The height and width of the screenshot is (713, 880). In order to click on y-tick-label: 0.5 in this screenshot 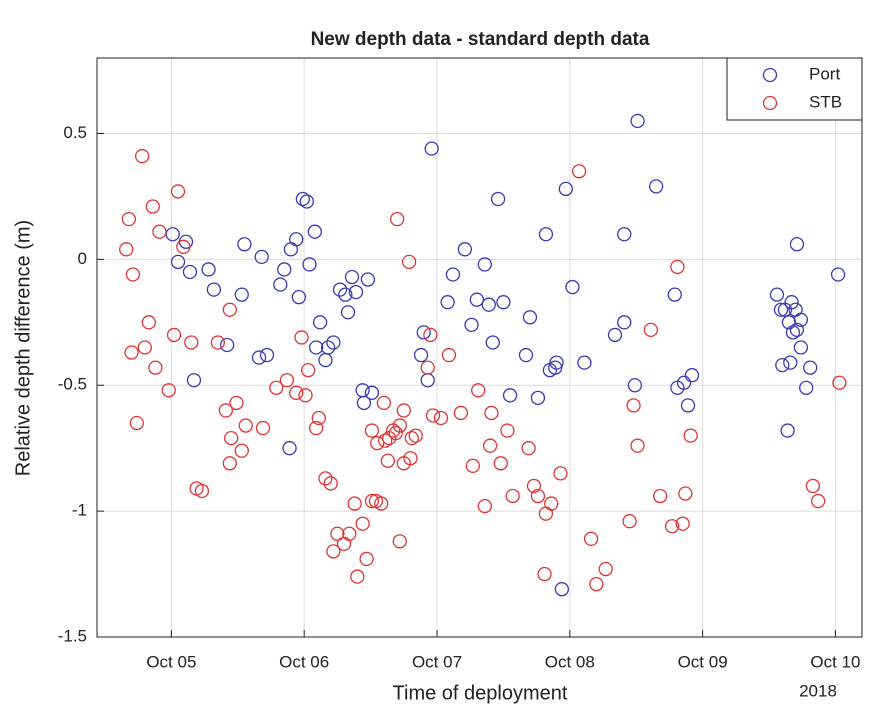, I will do `click(75, 132)`.